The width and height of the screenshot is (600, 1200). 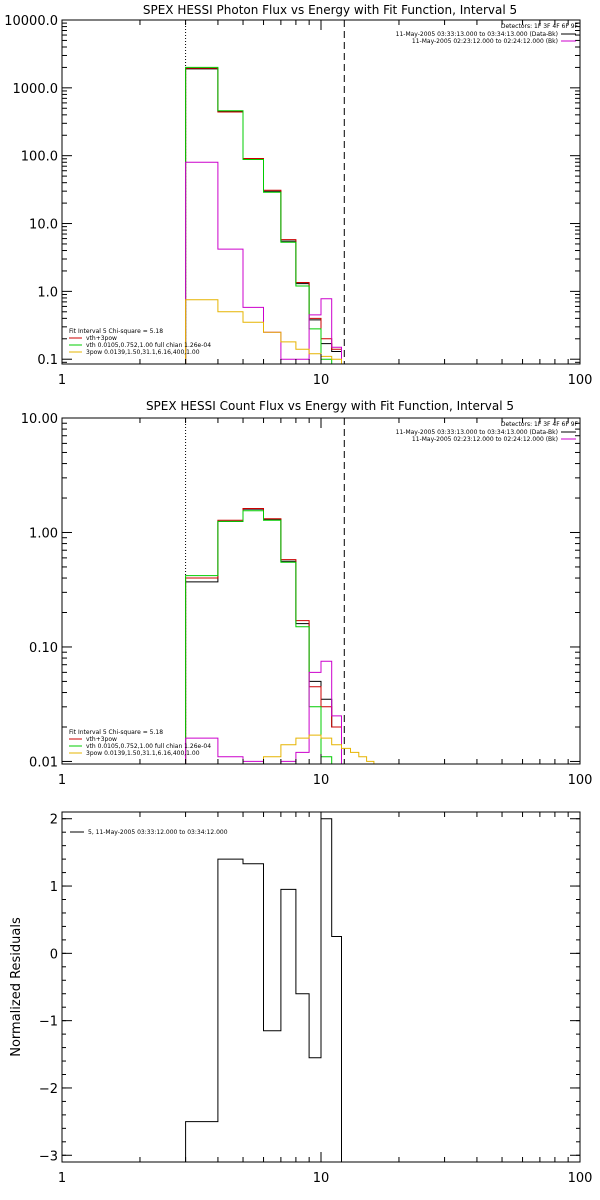 I want to click on residuals-x-tick-label: 1, so click(x=62, y=1178).